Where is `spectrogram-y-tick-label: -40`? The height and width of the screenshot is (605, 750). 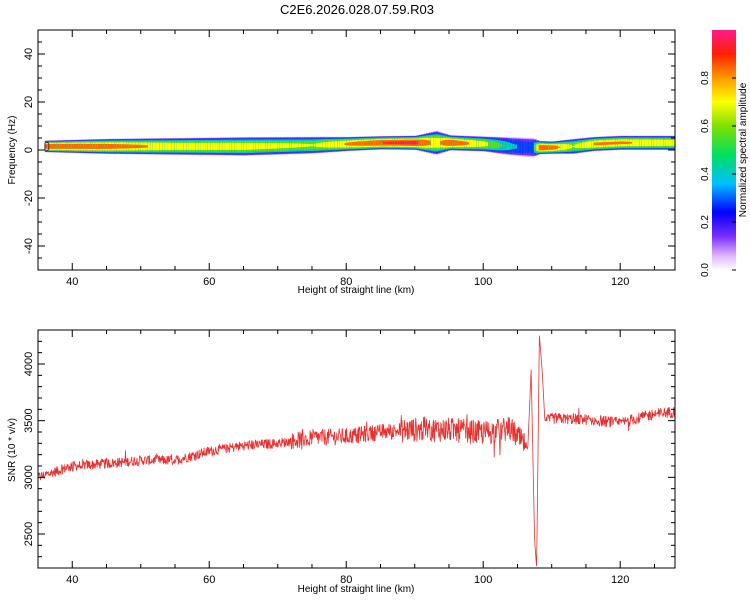 spectrogram-y-tick-label: -40 is located at coordinates (29, 246).